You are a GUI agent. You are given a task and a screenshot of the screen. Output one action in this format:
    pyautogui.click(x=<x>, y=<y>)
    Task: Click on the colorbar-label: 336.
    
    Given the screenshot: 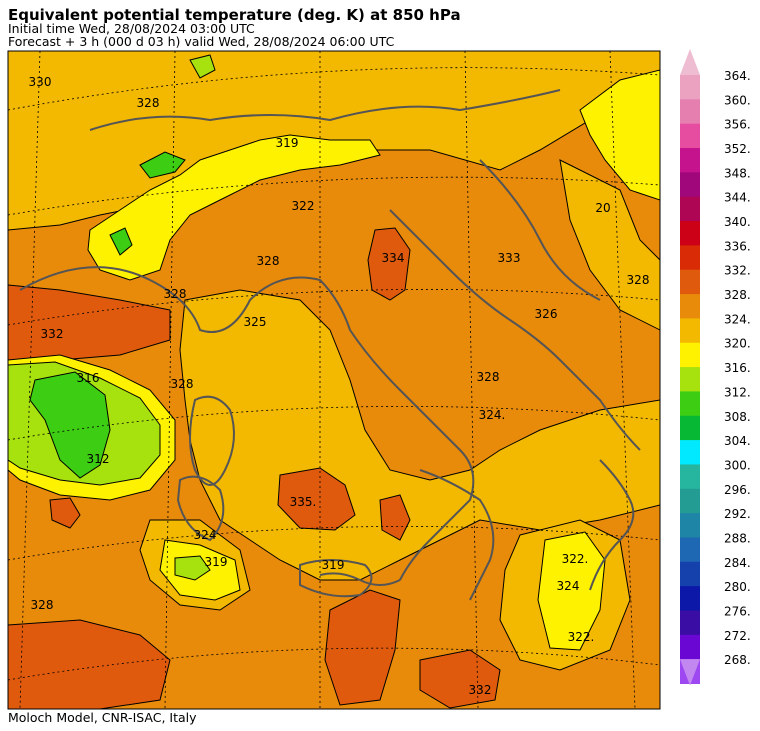 What is the action you would take?
    pyautogui.click(x=737, y=246)
    